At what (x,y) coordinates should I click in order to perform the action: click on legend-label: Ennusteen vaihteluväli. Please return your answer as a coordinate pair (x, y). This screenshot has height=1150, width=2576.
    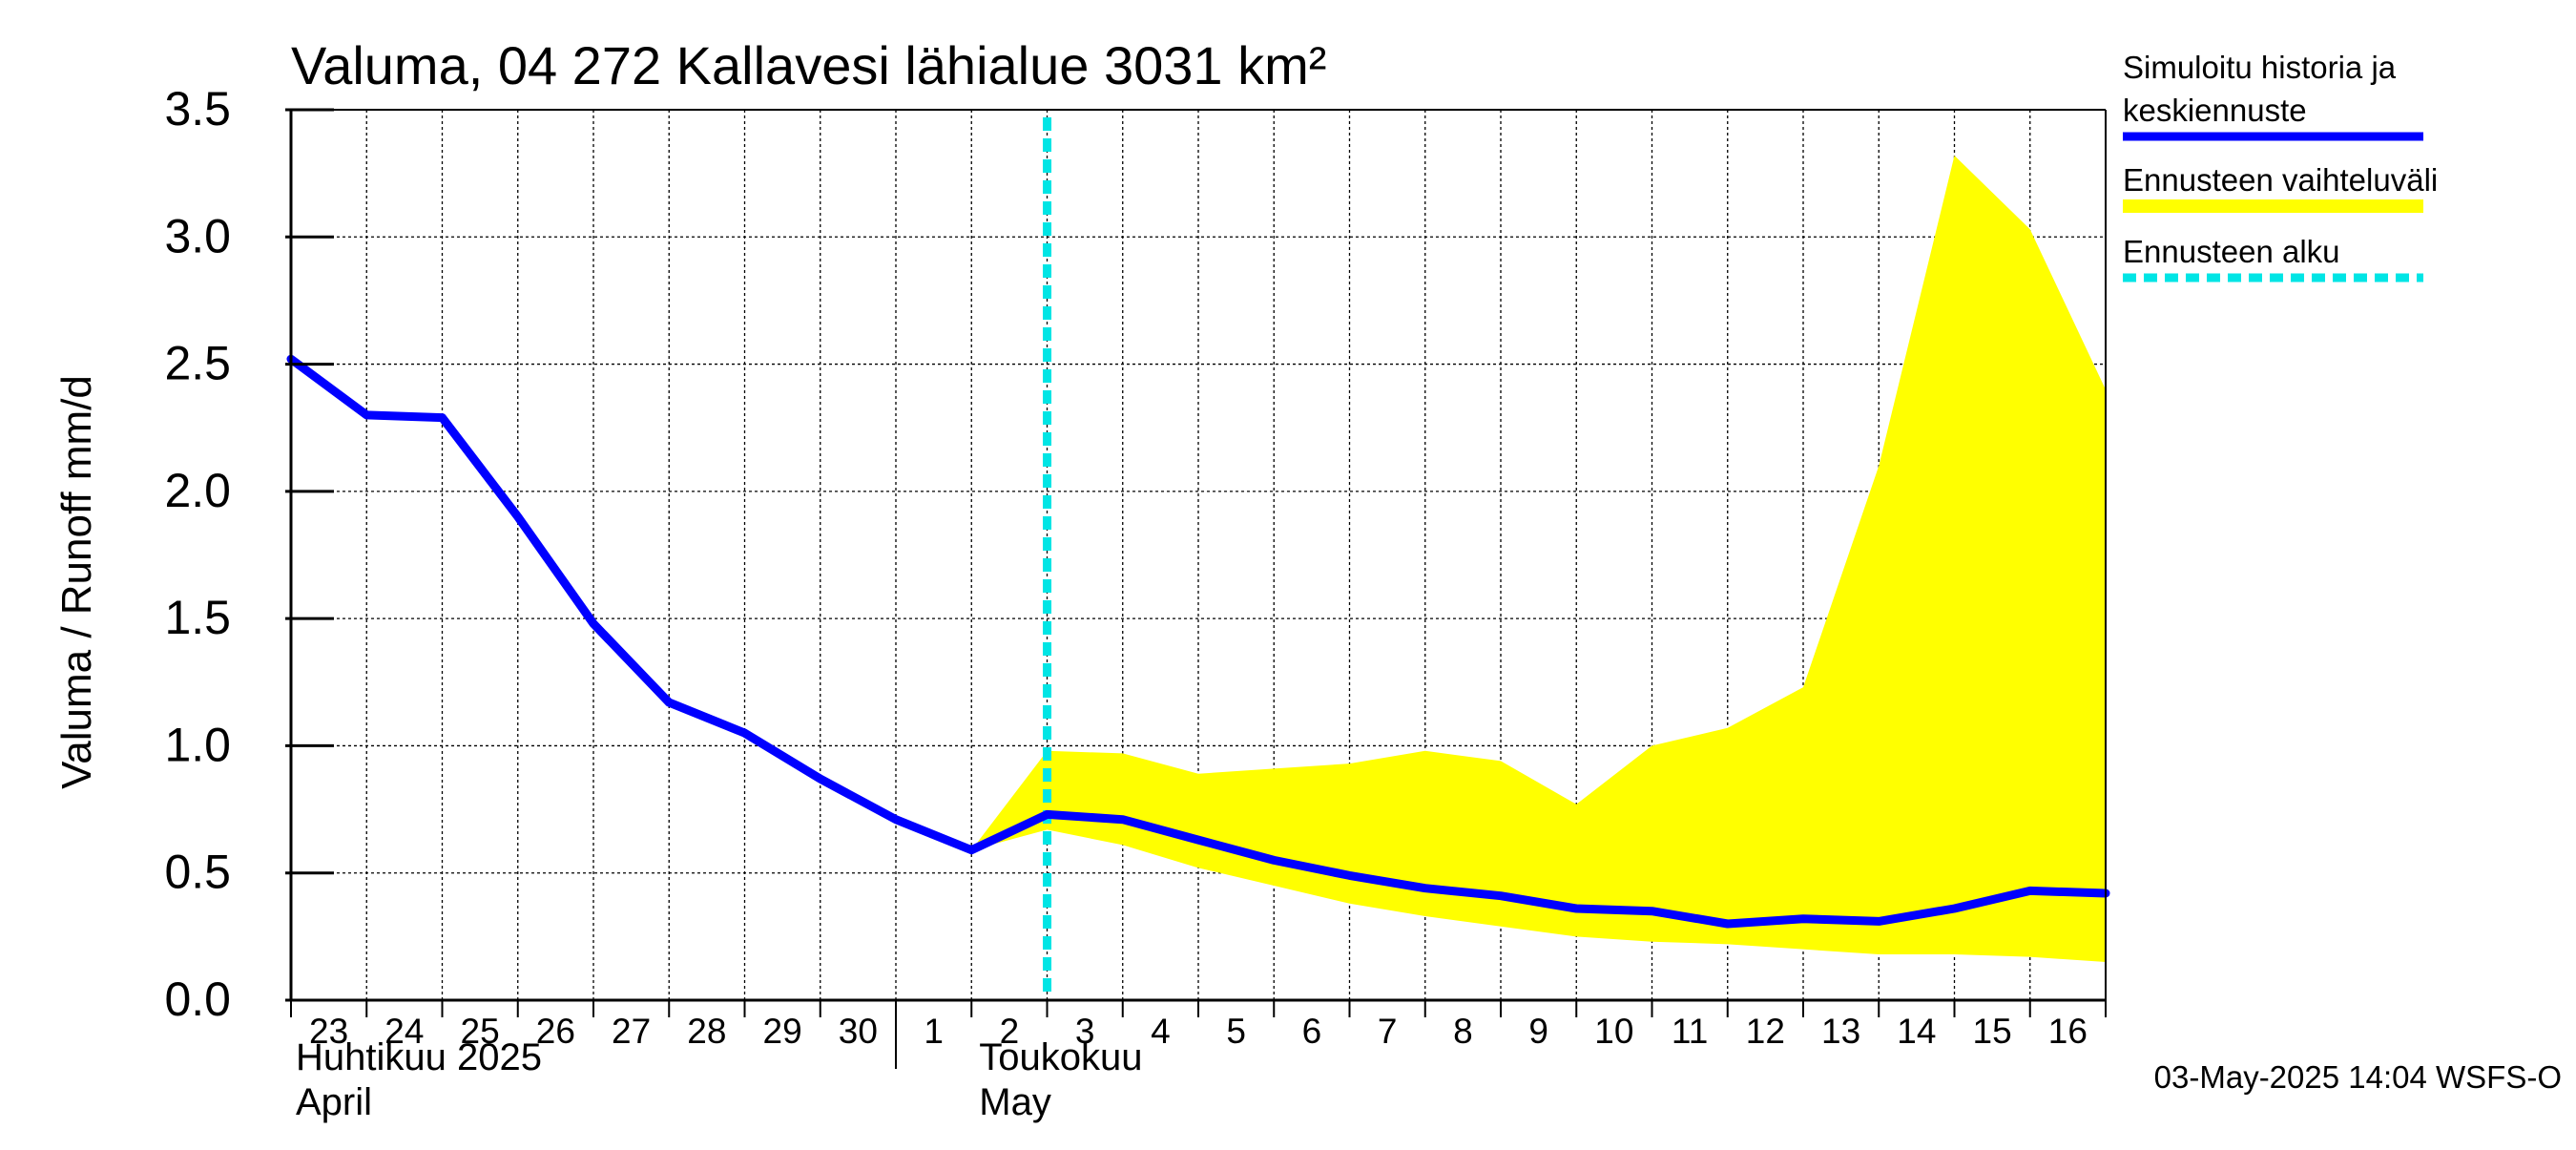
    Looking at the image, I should click on (2280, 180).